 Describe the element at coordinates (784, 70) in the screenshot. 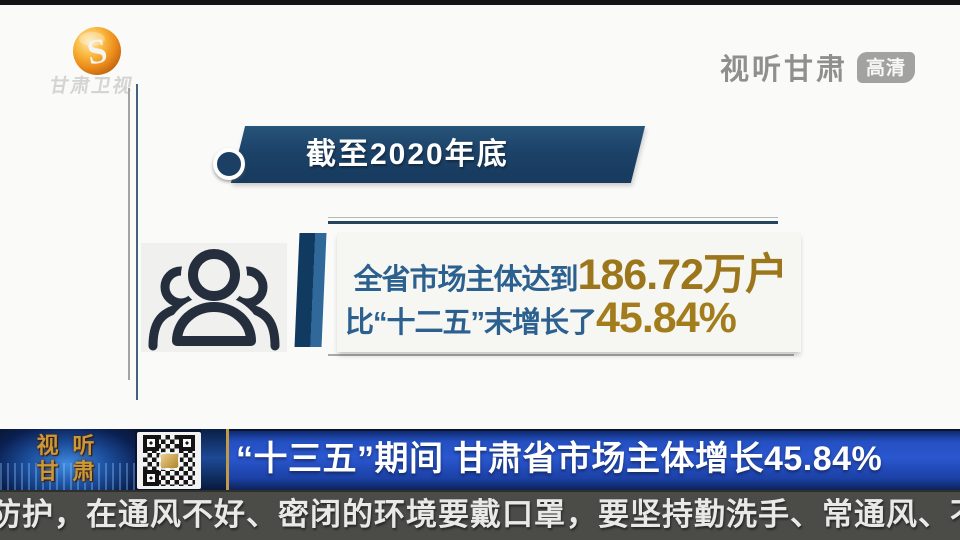

I see `channel-name: 视听甘肃` at that location.